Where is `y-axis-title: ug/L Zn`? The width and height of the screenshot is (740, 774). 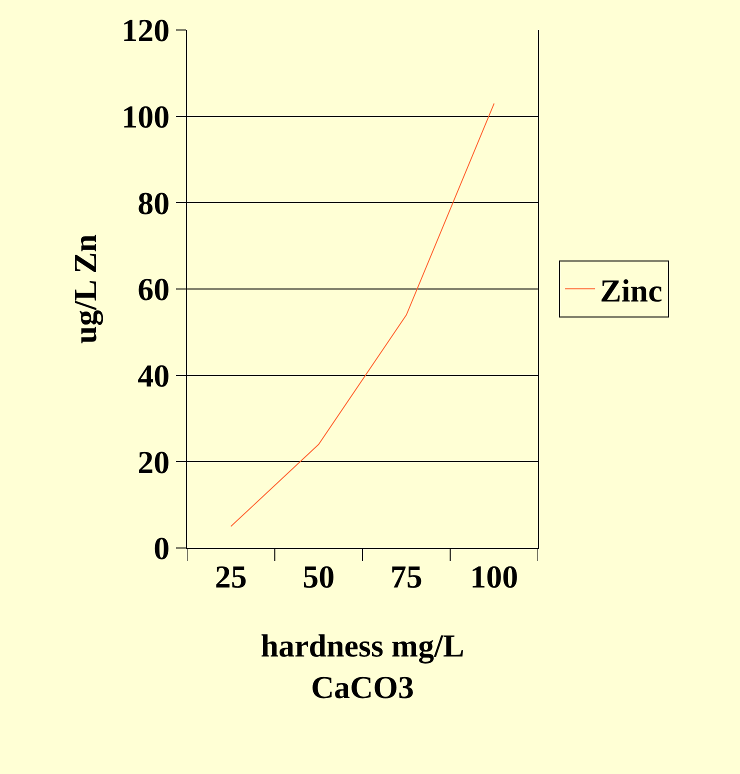 y-axis-title: ug/L Zn is located at coordinates (85, 289).